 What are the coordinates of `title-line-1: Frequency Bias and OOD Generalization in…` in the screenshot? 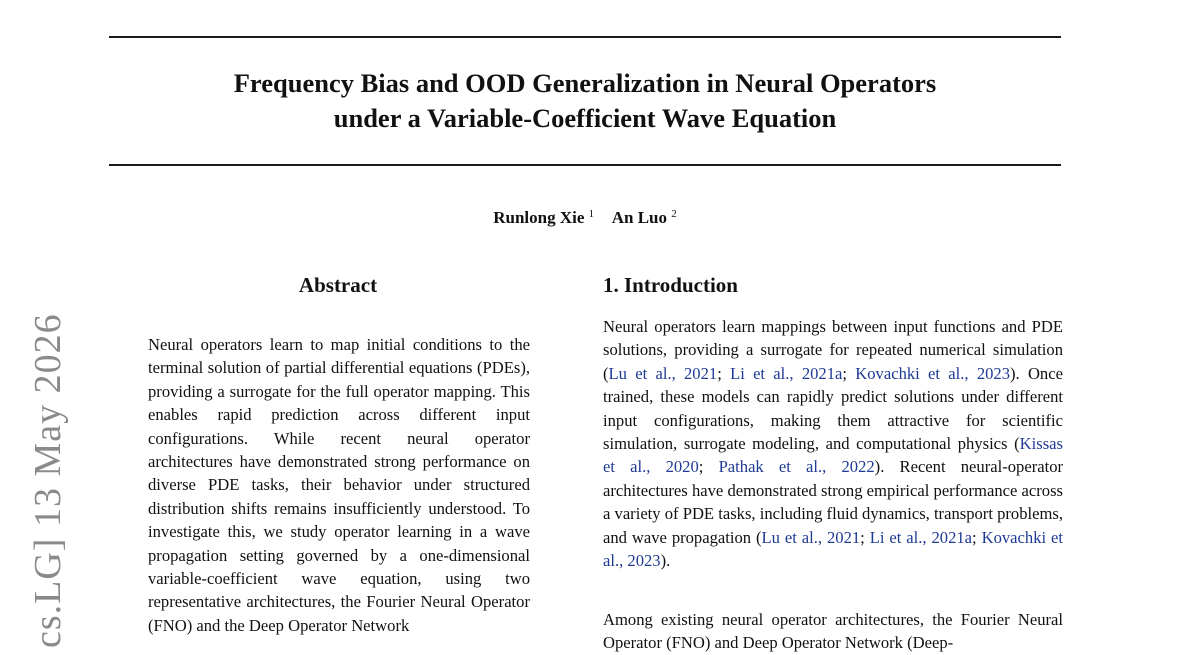 It's located at (585, 83).